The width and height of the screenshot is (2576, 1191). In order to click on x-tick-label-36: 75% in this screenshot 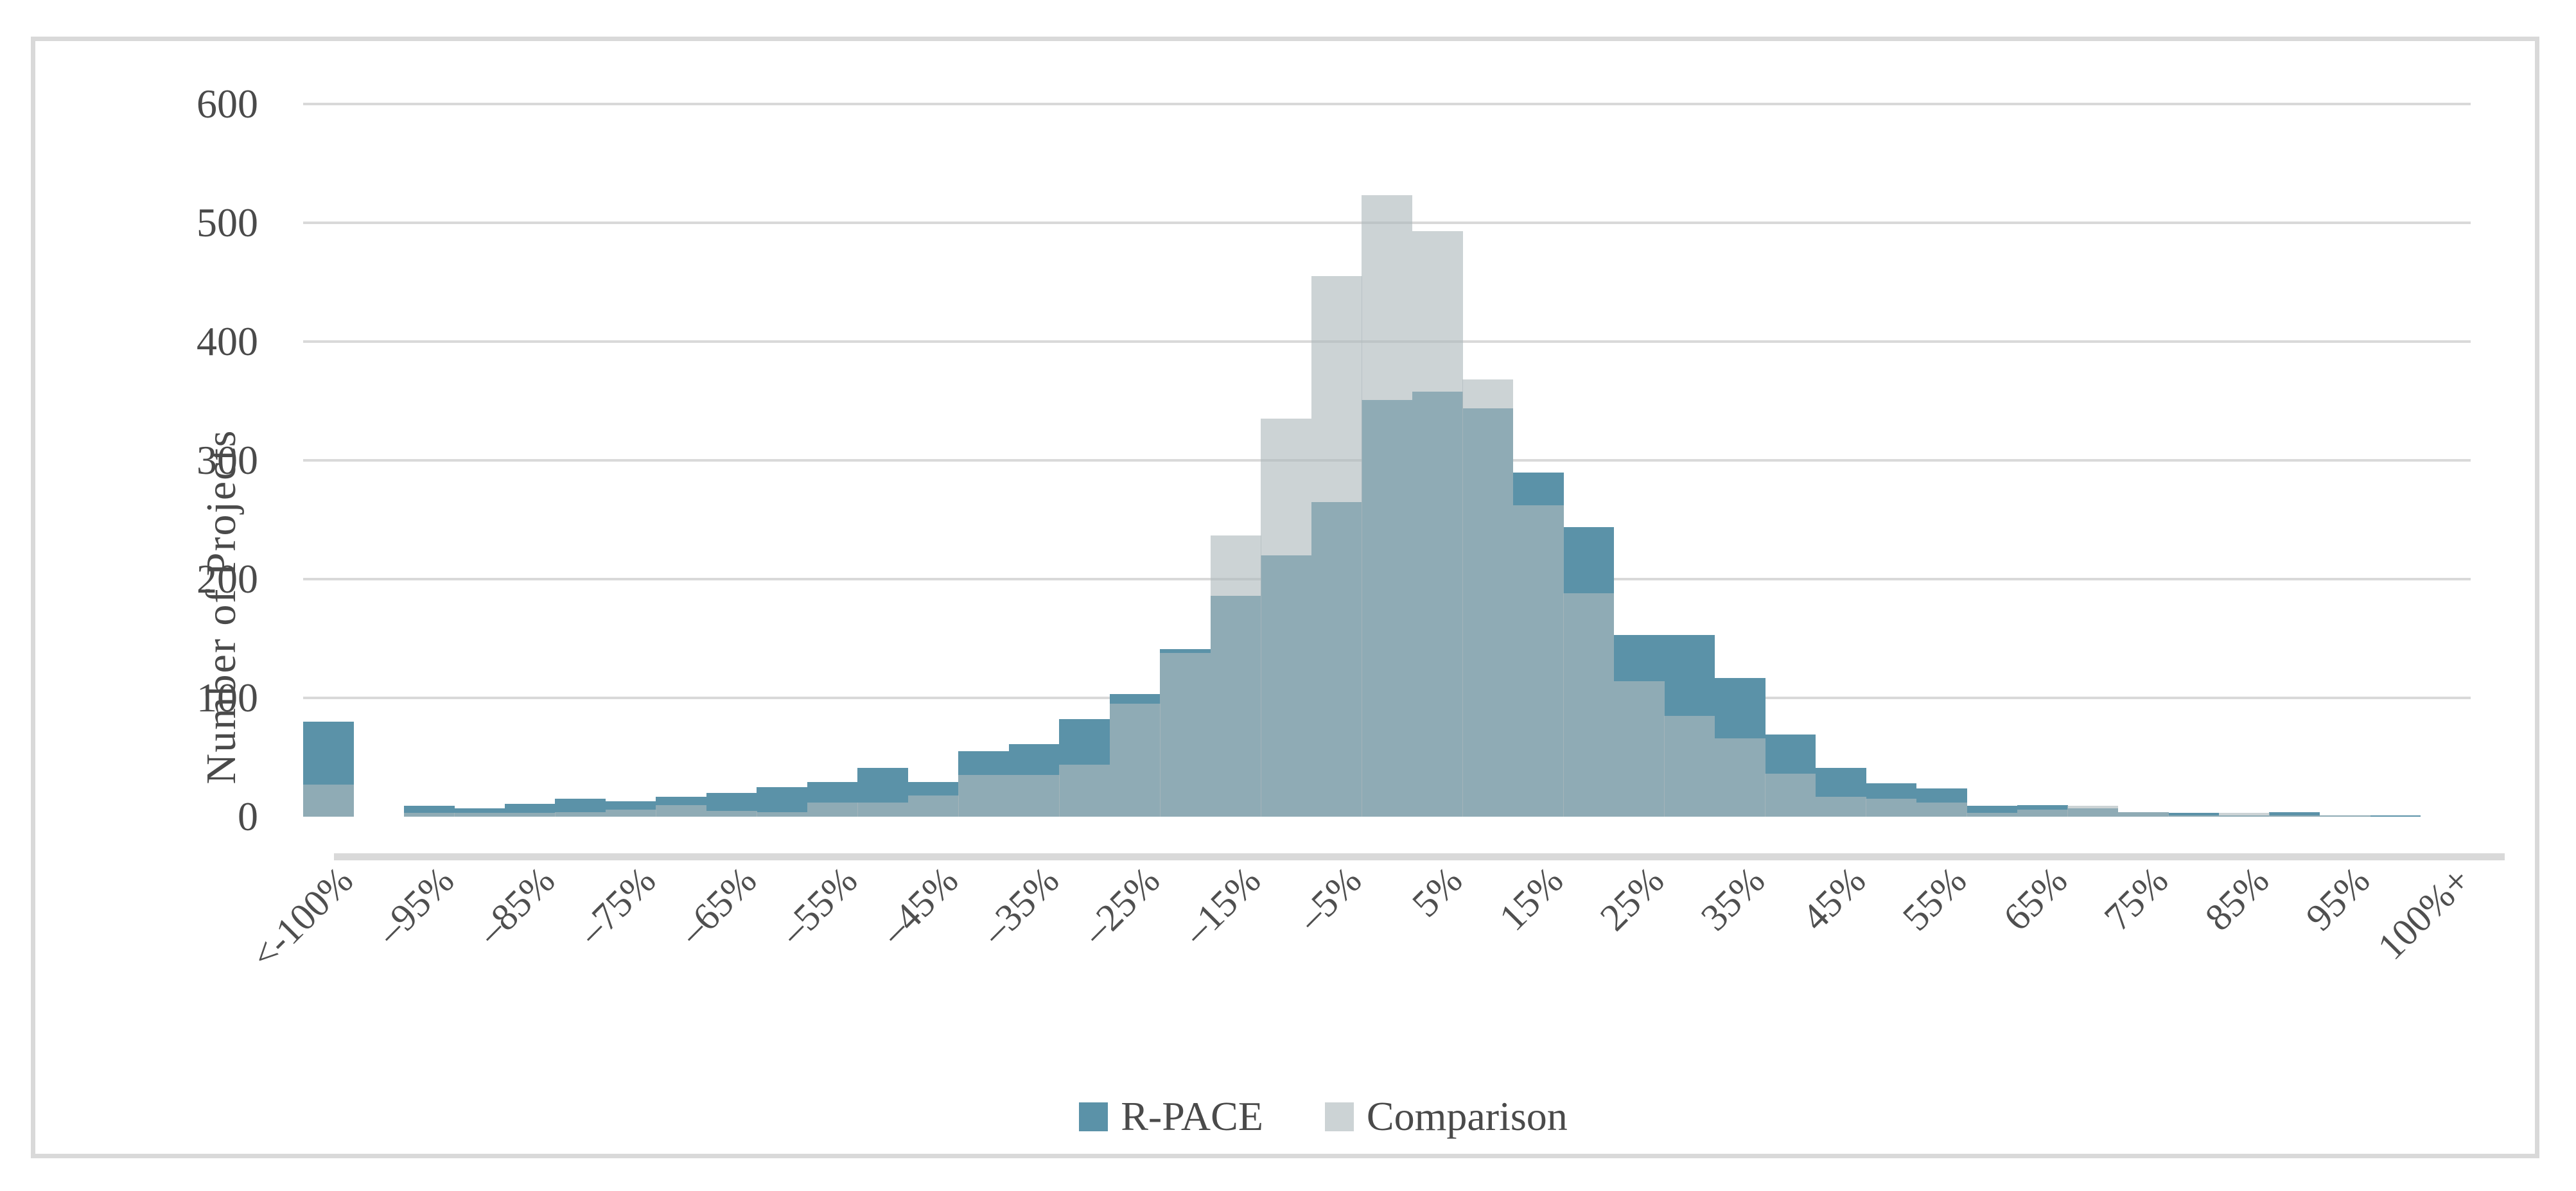, I will do `click(2136, 898)`.